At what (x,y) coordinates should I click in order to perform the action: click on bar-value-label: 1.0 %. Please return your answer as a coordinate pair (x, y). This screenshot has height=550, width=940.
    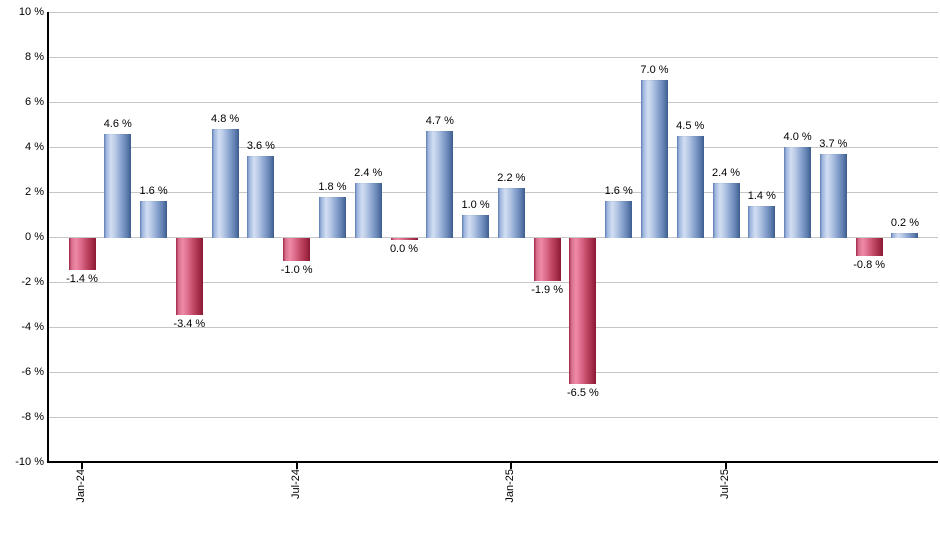
    Looking at the image, I should click on (475, 204).